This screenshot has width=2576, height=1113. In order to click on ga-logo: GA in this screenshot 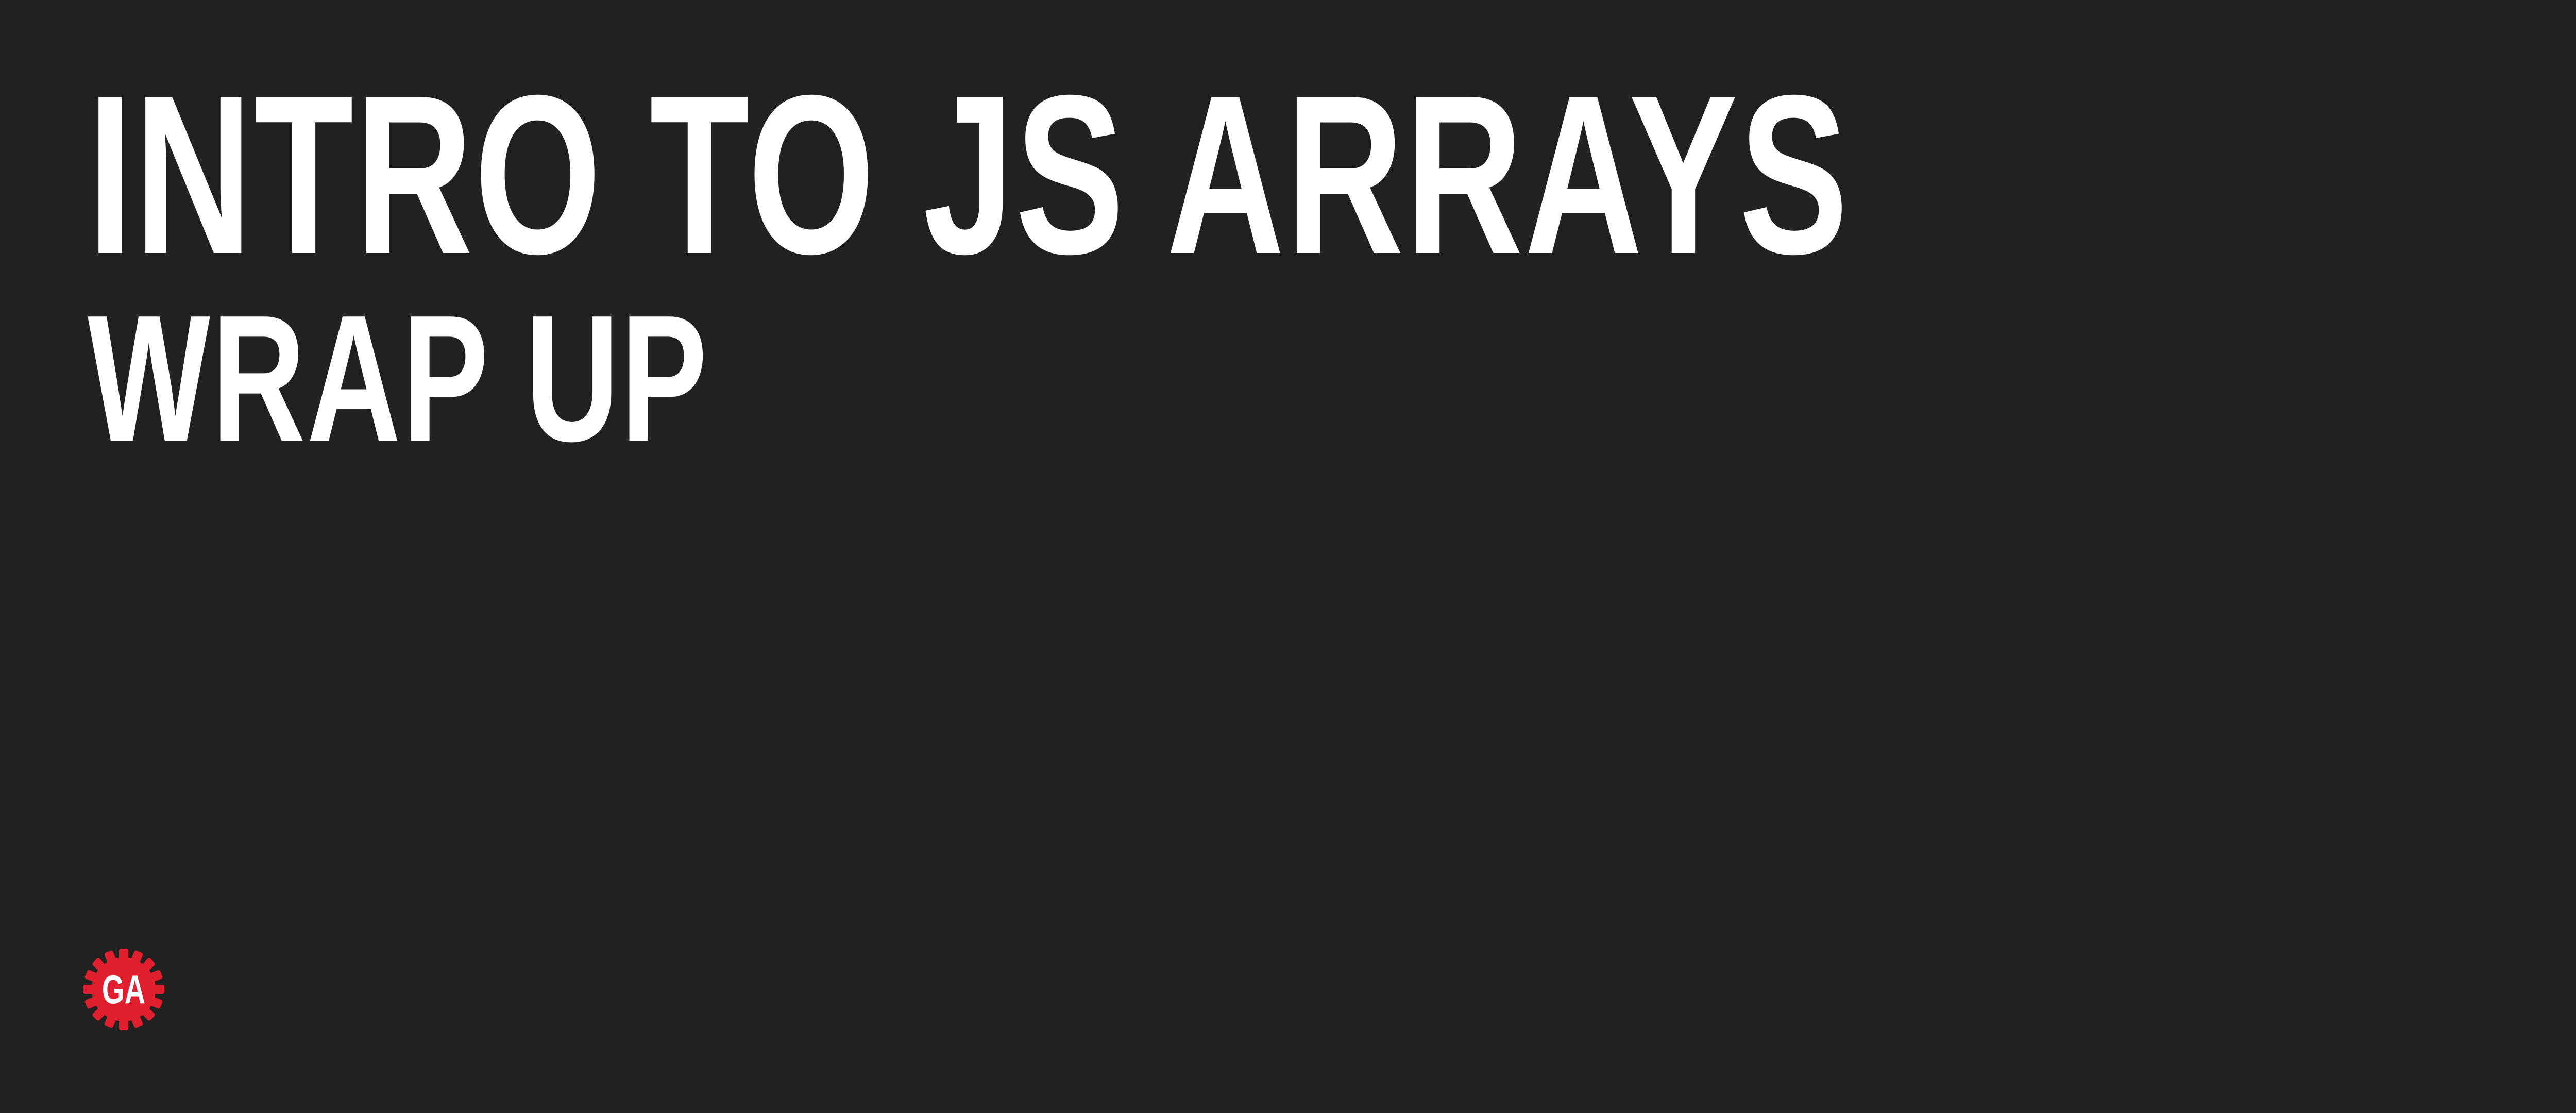, I will do `click(124, 989)`.